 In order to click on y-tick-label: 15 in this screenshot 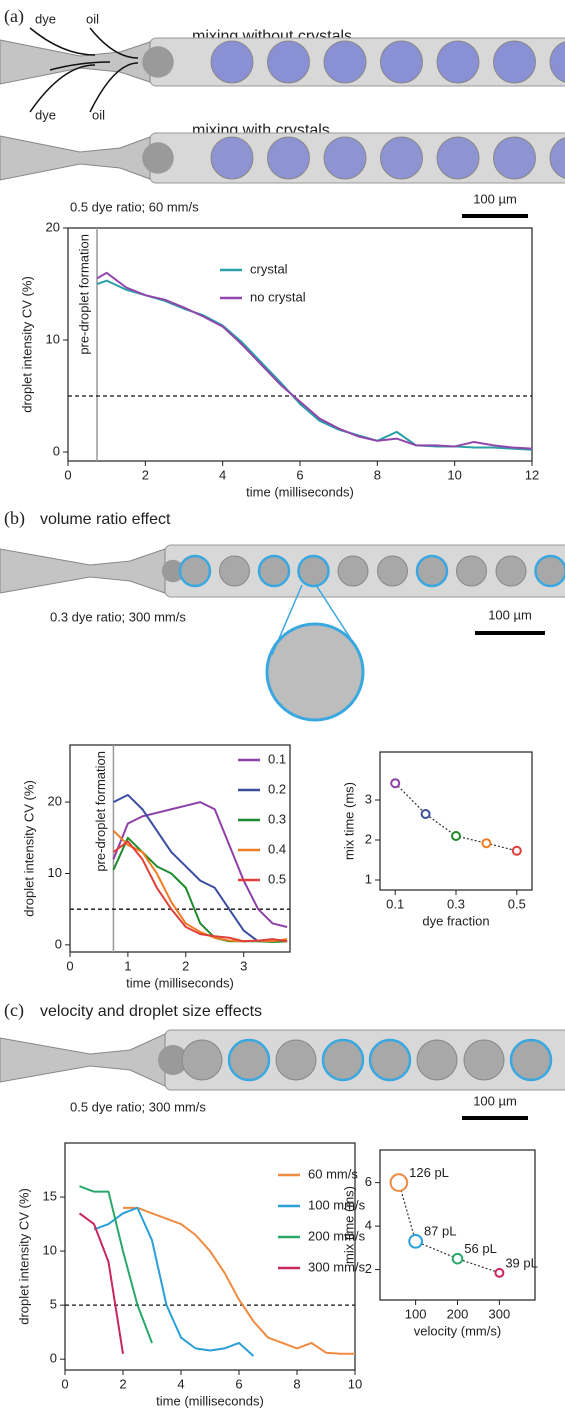, I will do `click(50, 1195)`.